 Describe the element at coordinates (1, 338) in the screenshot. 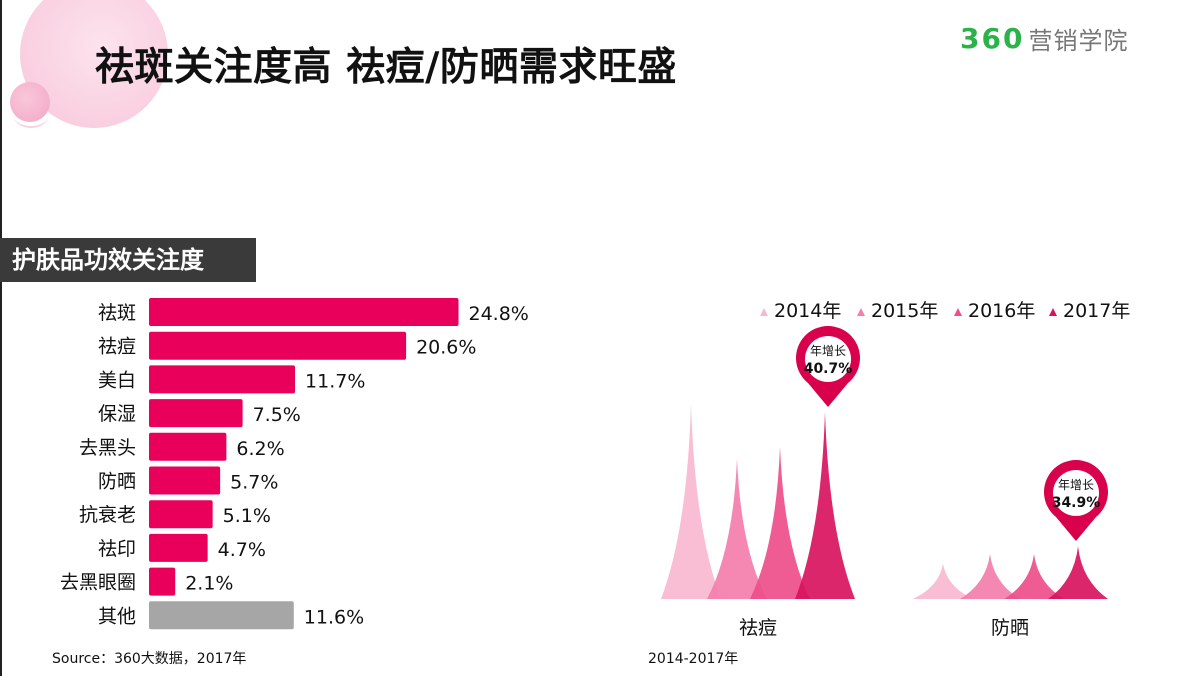

I see `left-border` at that location.